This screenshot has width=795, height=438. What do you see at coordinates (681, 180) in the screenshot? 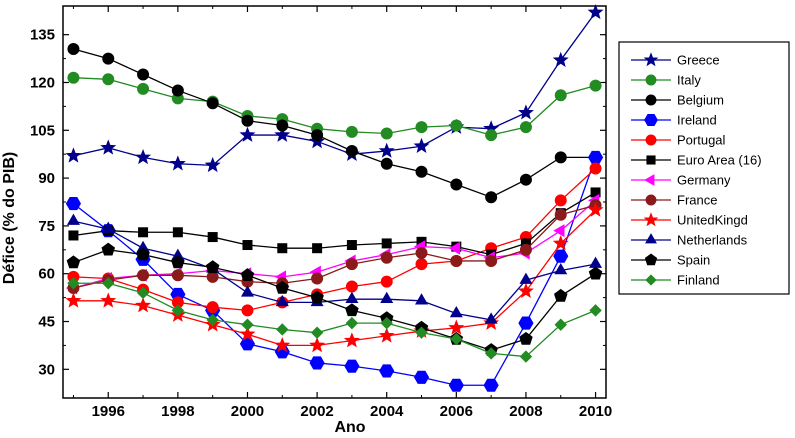
I see `legend-item: Germany` at bounding box center [681, 180].